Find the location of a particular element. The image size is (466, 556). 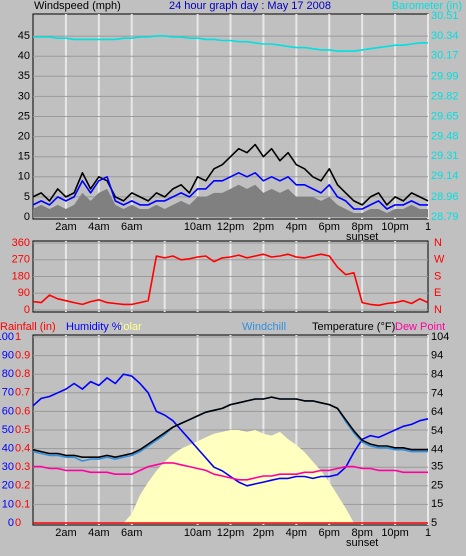

y-axis-label: Windspeed (mph) is located at coordinates (77, 6).